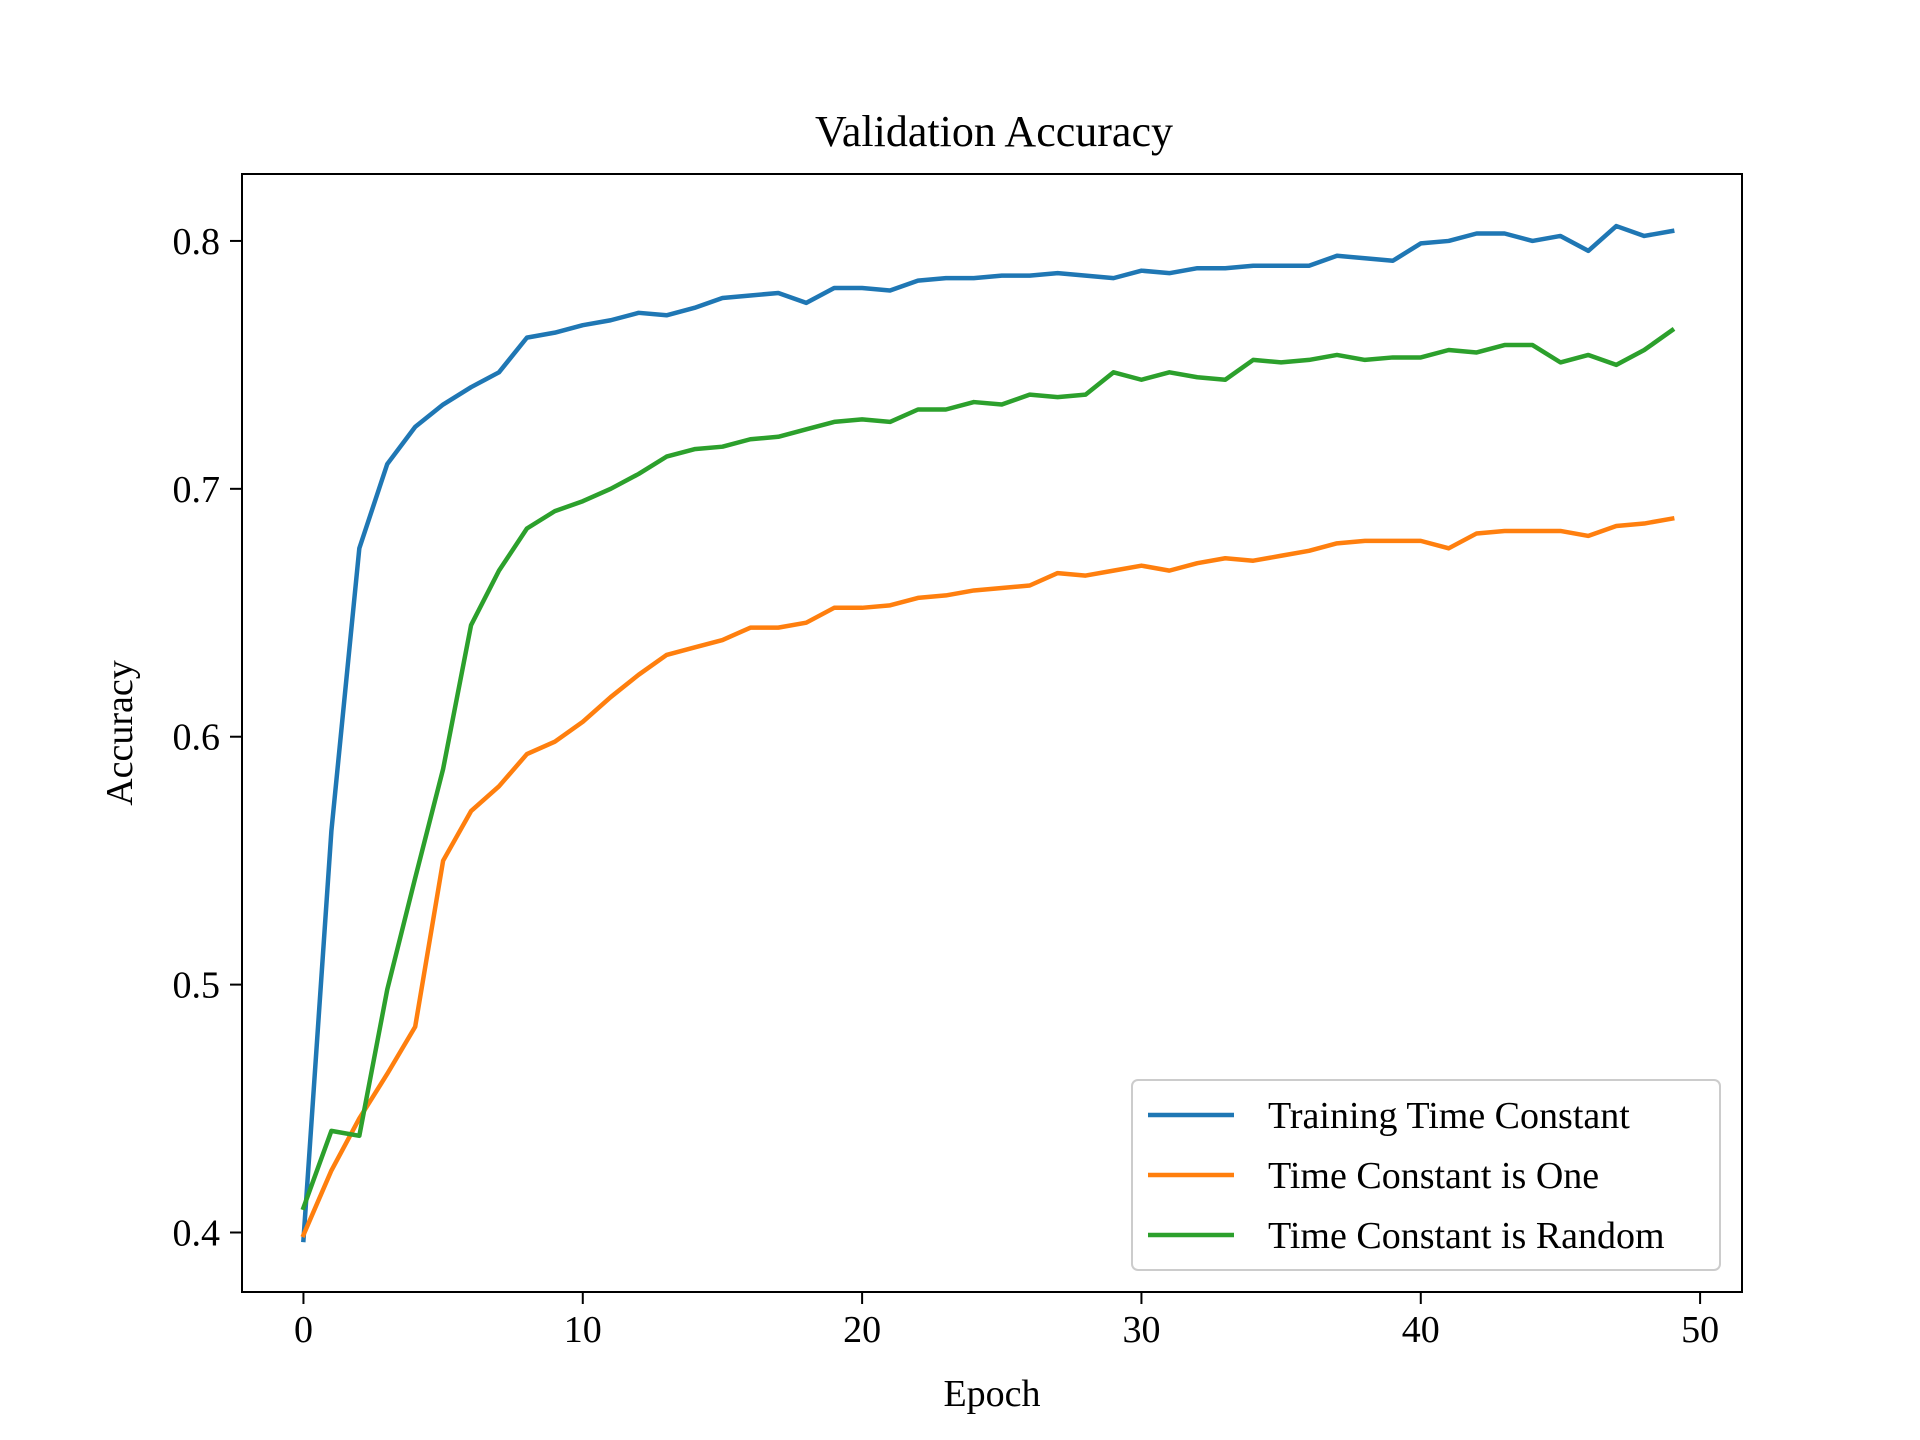 Image resolution: width=1920 pixels, height=1440 pixels. What do you see at coordinates (197, 242) in the screenshot?
I see `y-tick-label: 0.8` at bounding box center [197, 242].